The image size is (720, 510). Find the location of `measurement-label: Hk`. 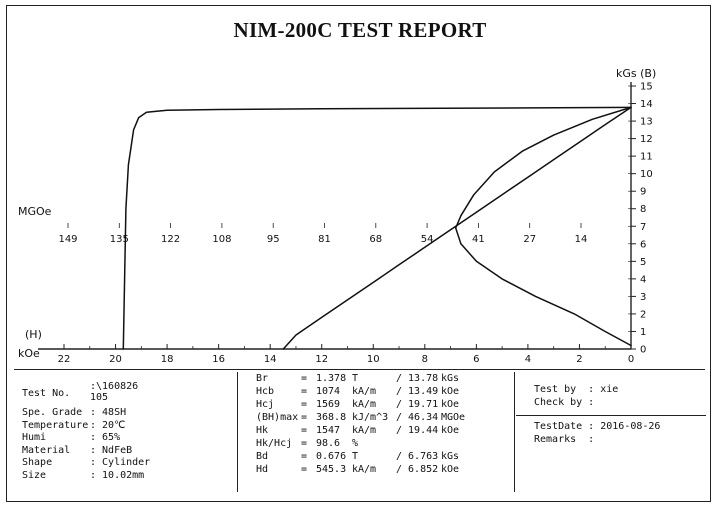

measurement-label: Hk is located at coordinates (262, 430).